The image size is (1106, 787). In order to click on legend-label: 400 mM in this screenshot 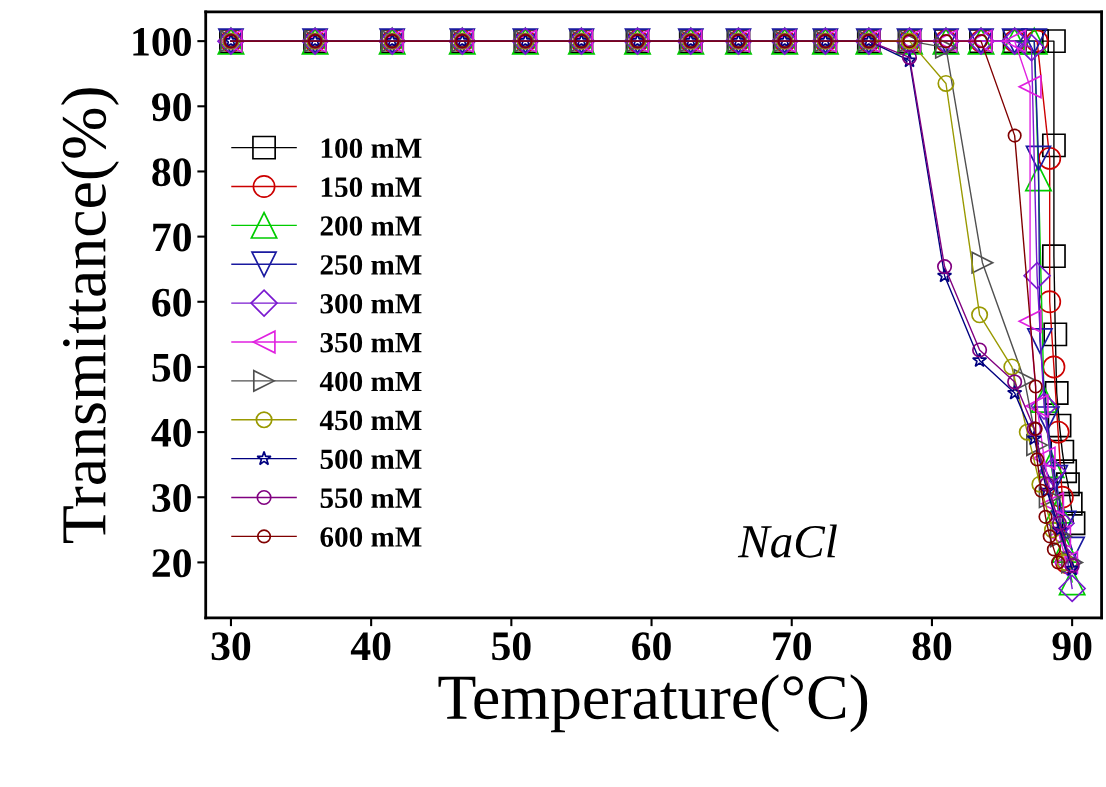, I will do `click(370, 381)`.